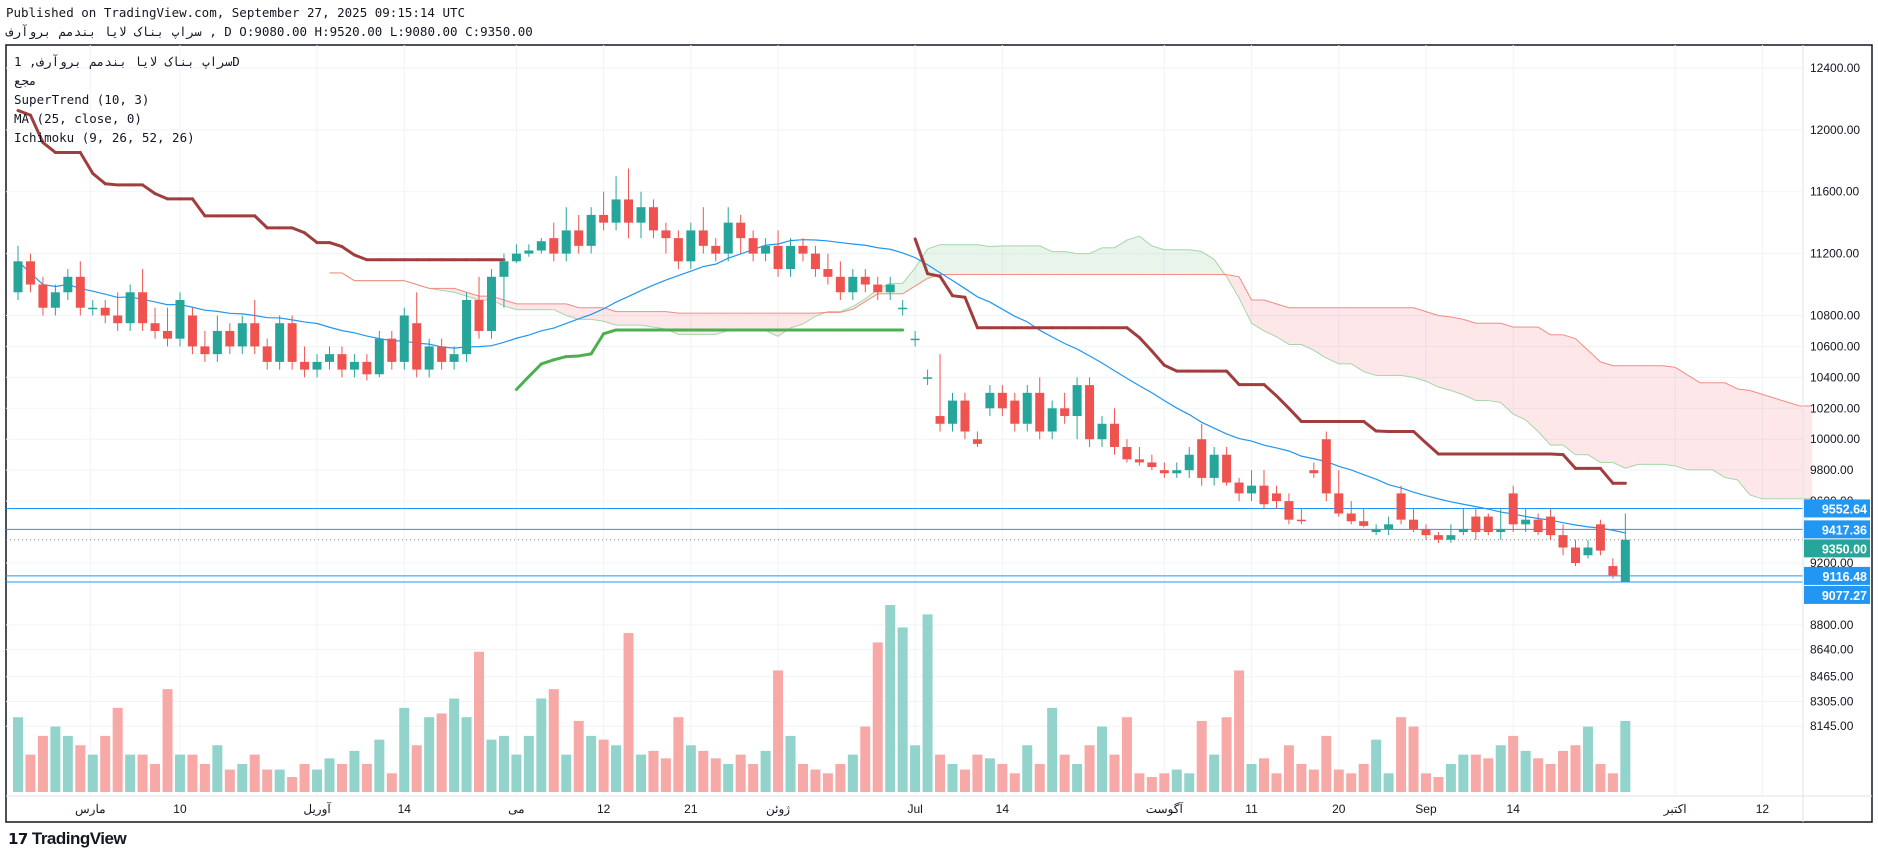 The width and height of the screenshot is (1878, 858). I want to click on time-tick-label: آگوست, so click(1165, 808).